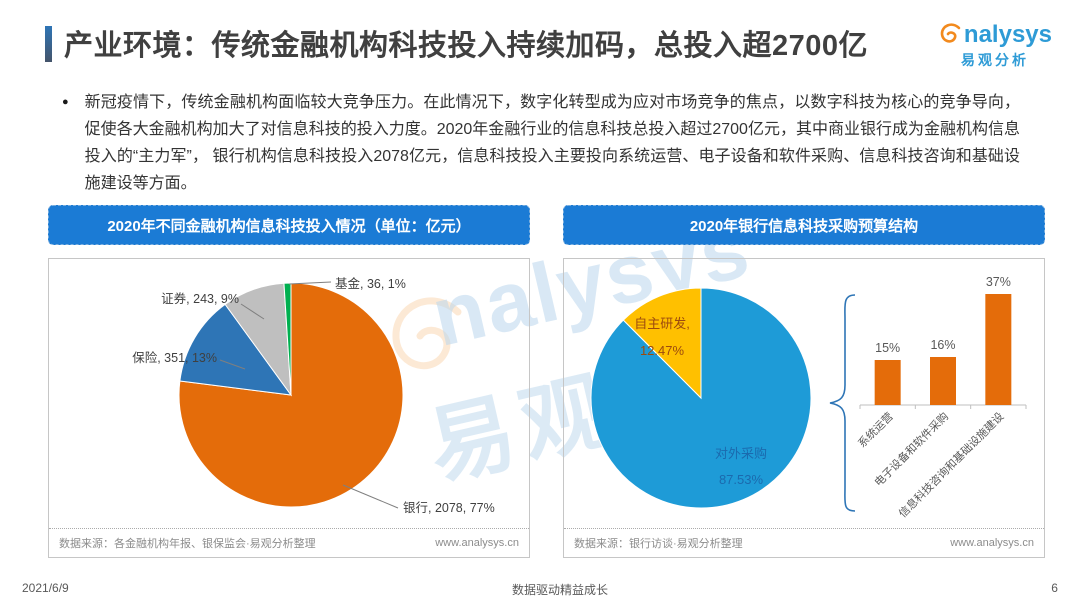  I want to click on right-chart-title: 2020年银行信息科技采购预算结构, so click(804, 225).